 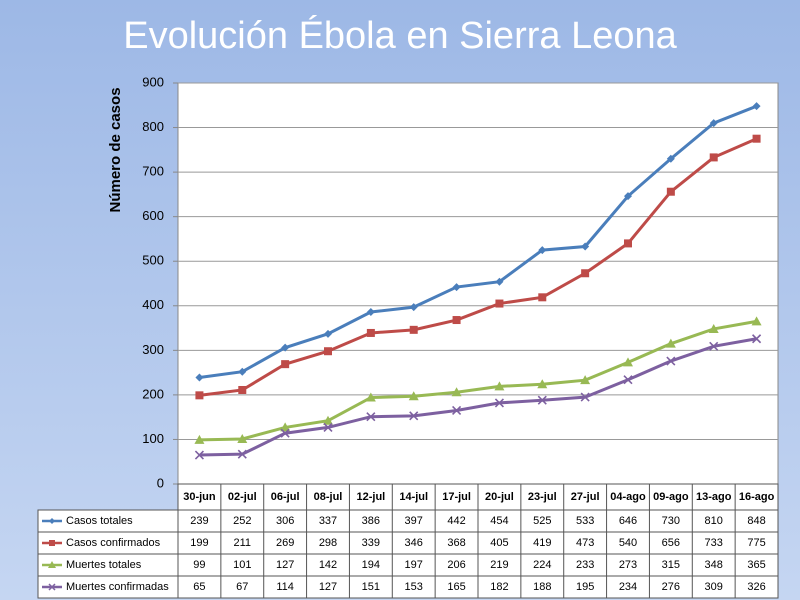 I want to click on table-cell: 197, so click(x=414, y=565).